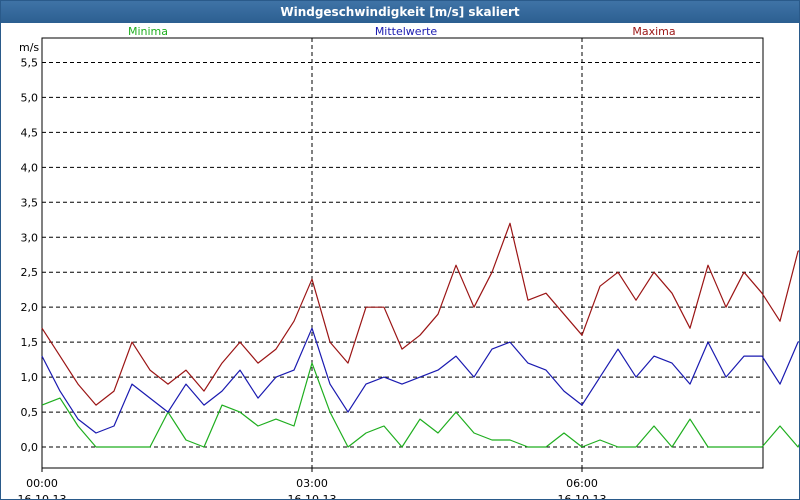  Describe the element at coordinates (30, 132) in the screenshot. I see `y-tick-label: 4,5` at that location.